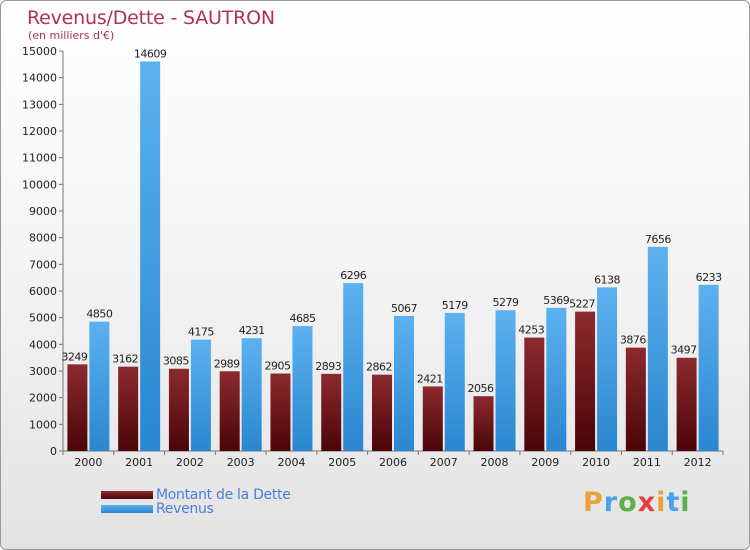 Image resolution: width=750 pixels, height=550 pixels. Describe the element at coordinates (596, 462) in the screenshot. I see `x-tick-label: 2010` at that location.